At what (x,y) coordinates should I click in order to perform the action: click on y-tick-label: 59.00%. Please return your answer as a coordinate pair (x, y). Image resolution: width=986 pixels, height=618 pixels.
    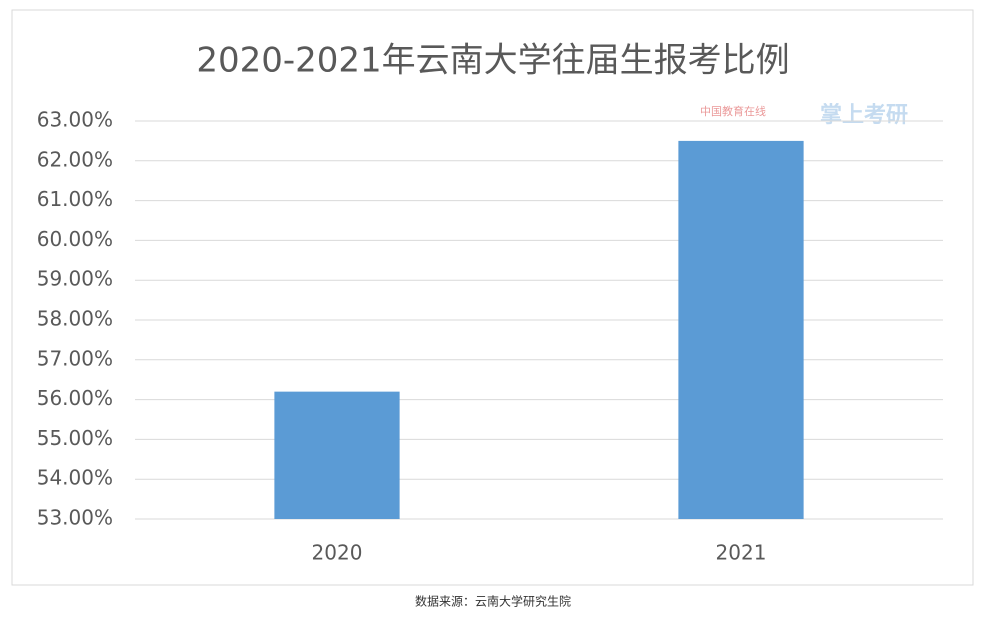
    Looking at the image, I should click on (75, 279).